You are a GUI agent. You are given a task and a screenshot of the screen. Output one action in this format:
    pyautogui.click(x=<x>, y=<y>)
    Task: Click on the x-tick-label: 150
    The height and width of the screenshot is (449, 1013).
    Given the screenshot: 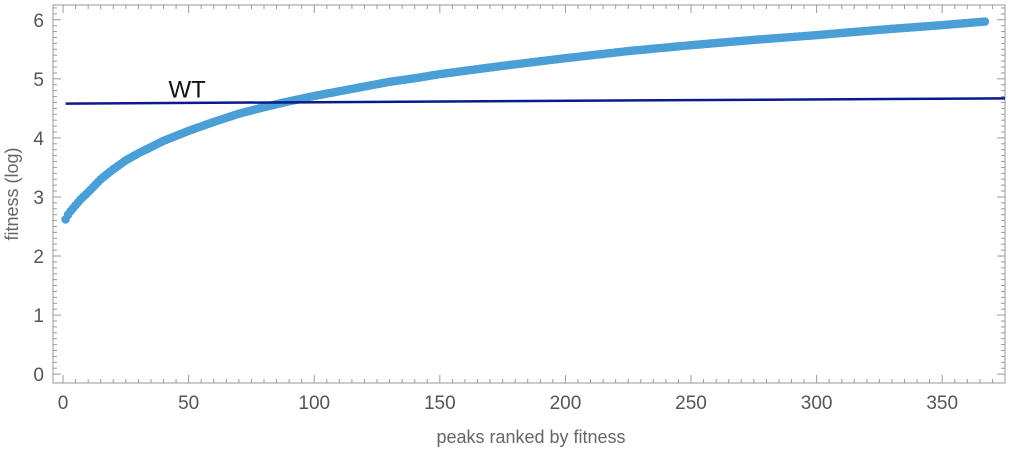 What is the action you would take?
    pyautogui.click(x=440, y=403)
    